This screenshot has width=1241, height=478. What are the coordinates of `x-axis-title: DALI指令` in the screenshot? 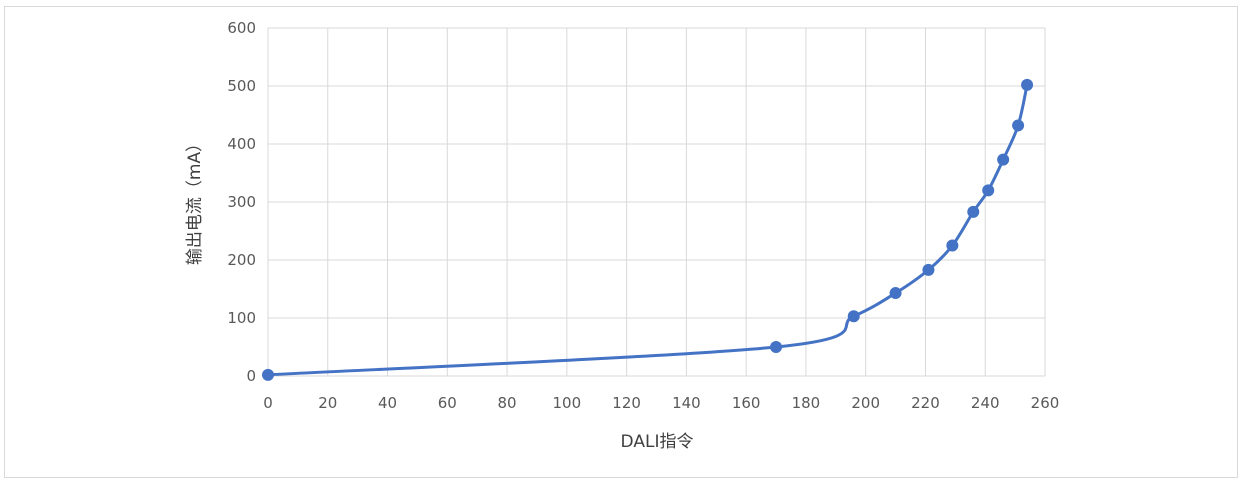 It's located at (657, 442).